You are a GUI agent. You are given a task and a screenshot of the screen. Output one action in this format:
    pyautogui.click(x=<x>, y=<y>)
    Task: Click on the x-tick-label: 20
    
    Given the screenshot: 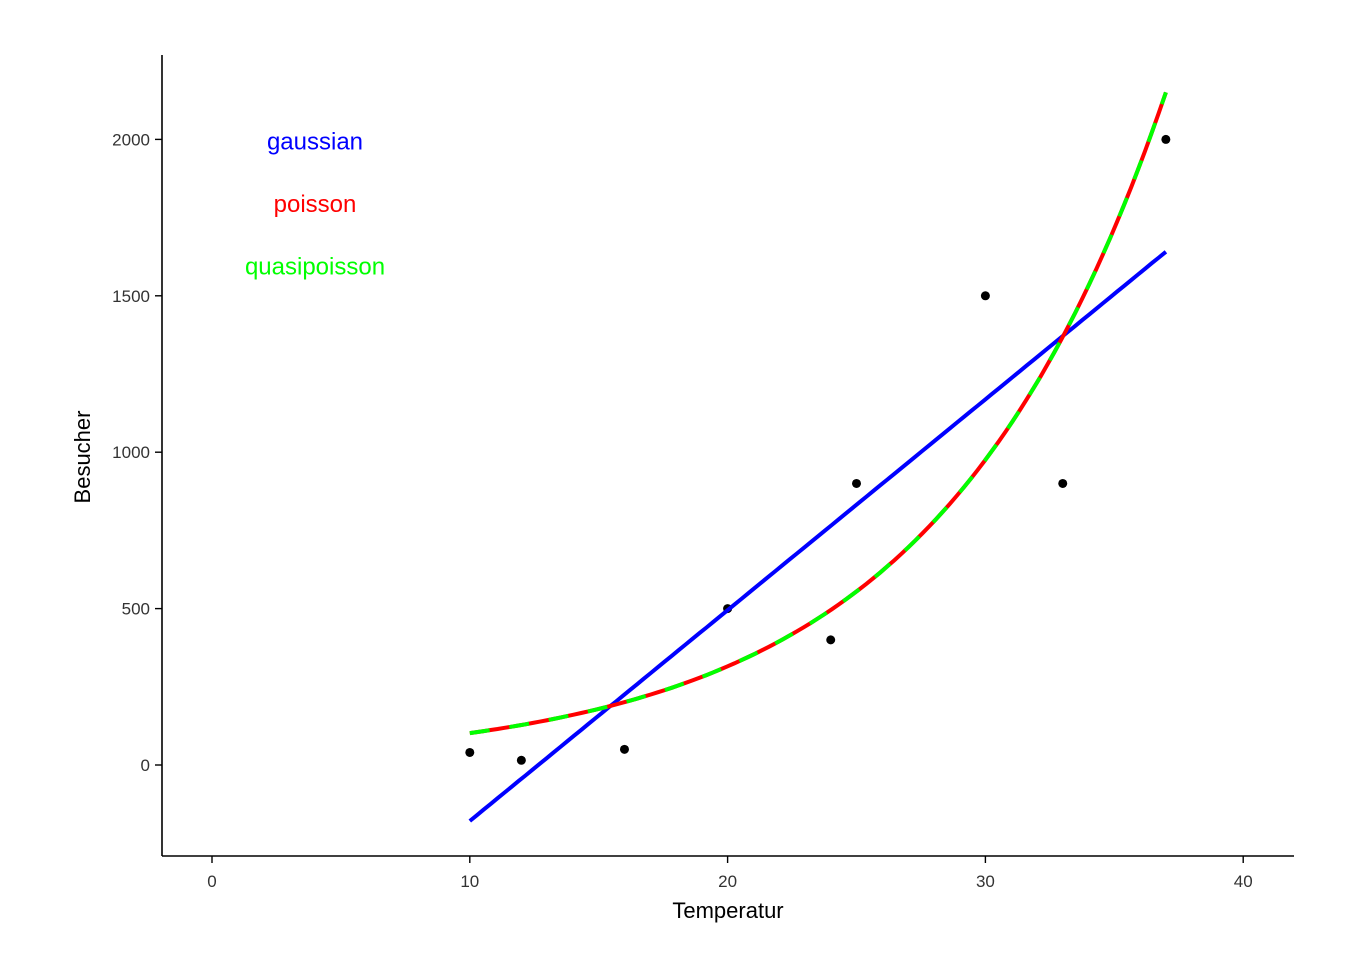 What is the action you would take?
    pyautogui.click(x=727, y=881)
    